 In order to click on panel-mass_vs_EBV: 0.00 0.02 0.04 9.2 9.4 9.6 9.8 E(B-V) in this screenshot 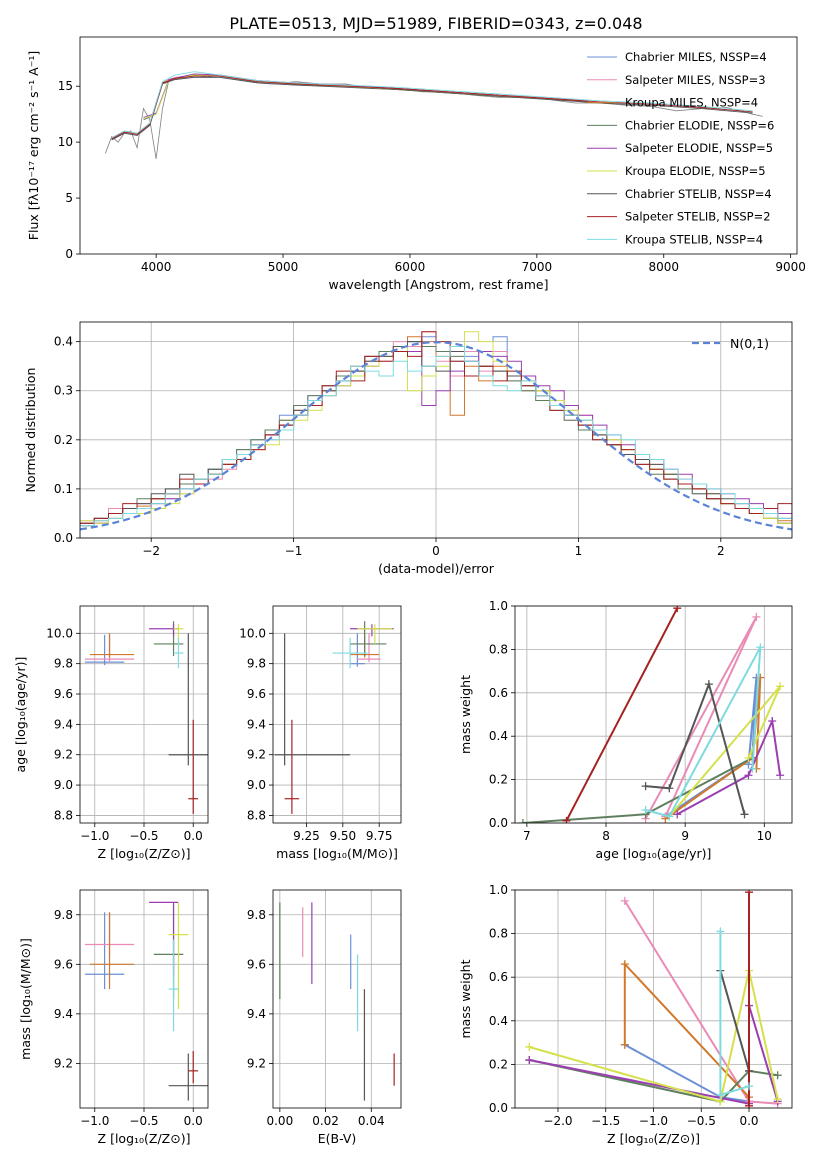, I will do `click(324, 1017)`.